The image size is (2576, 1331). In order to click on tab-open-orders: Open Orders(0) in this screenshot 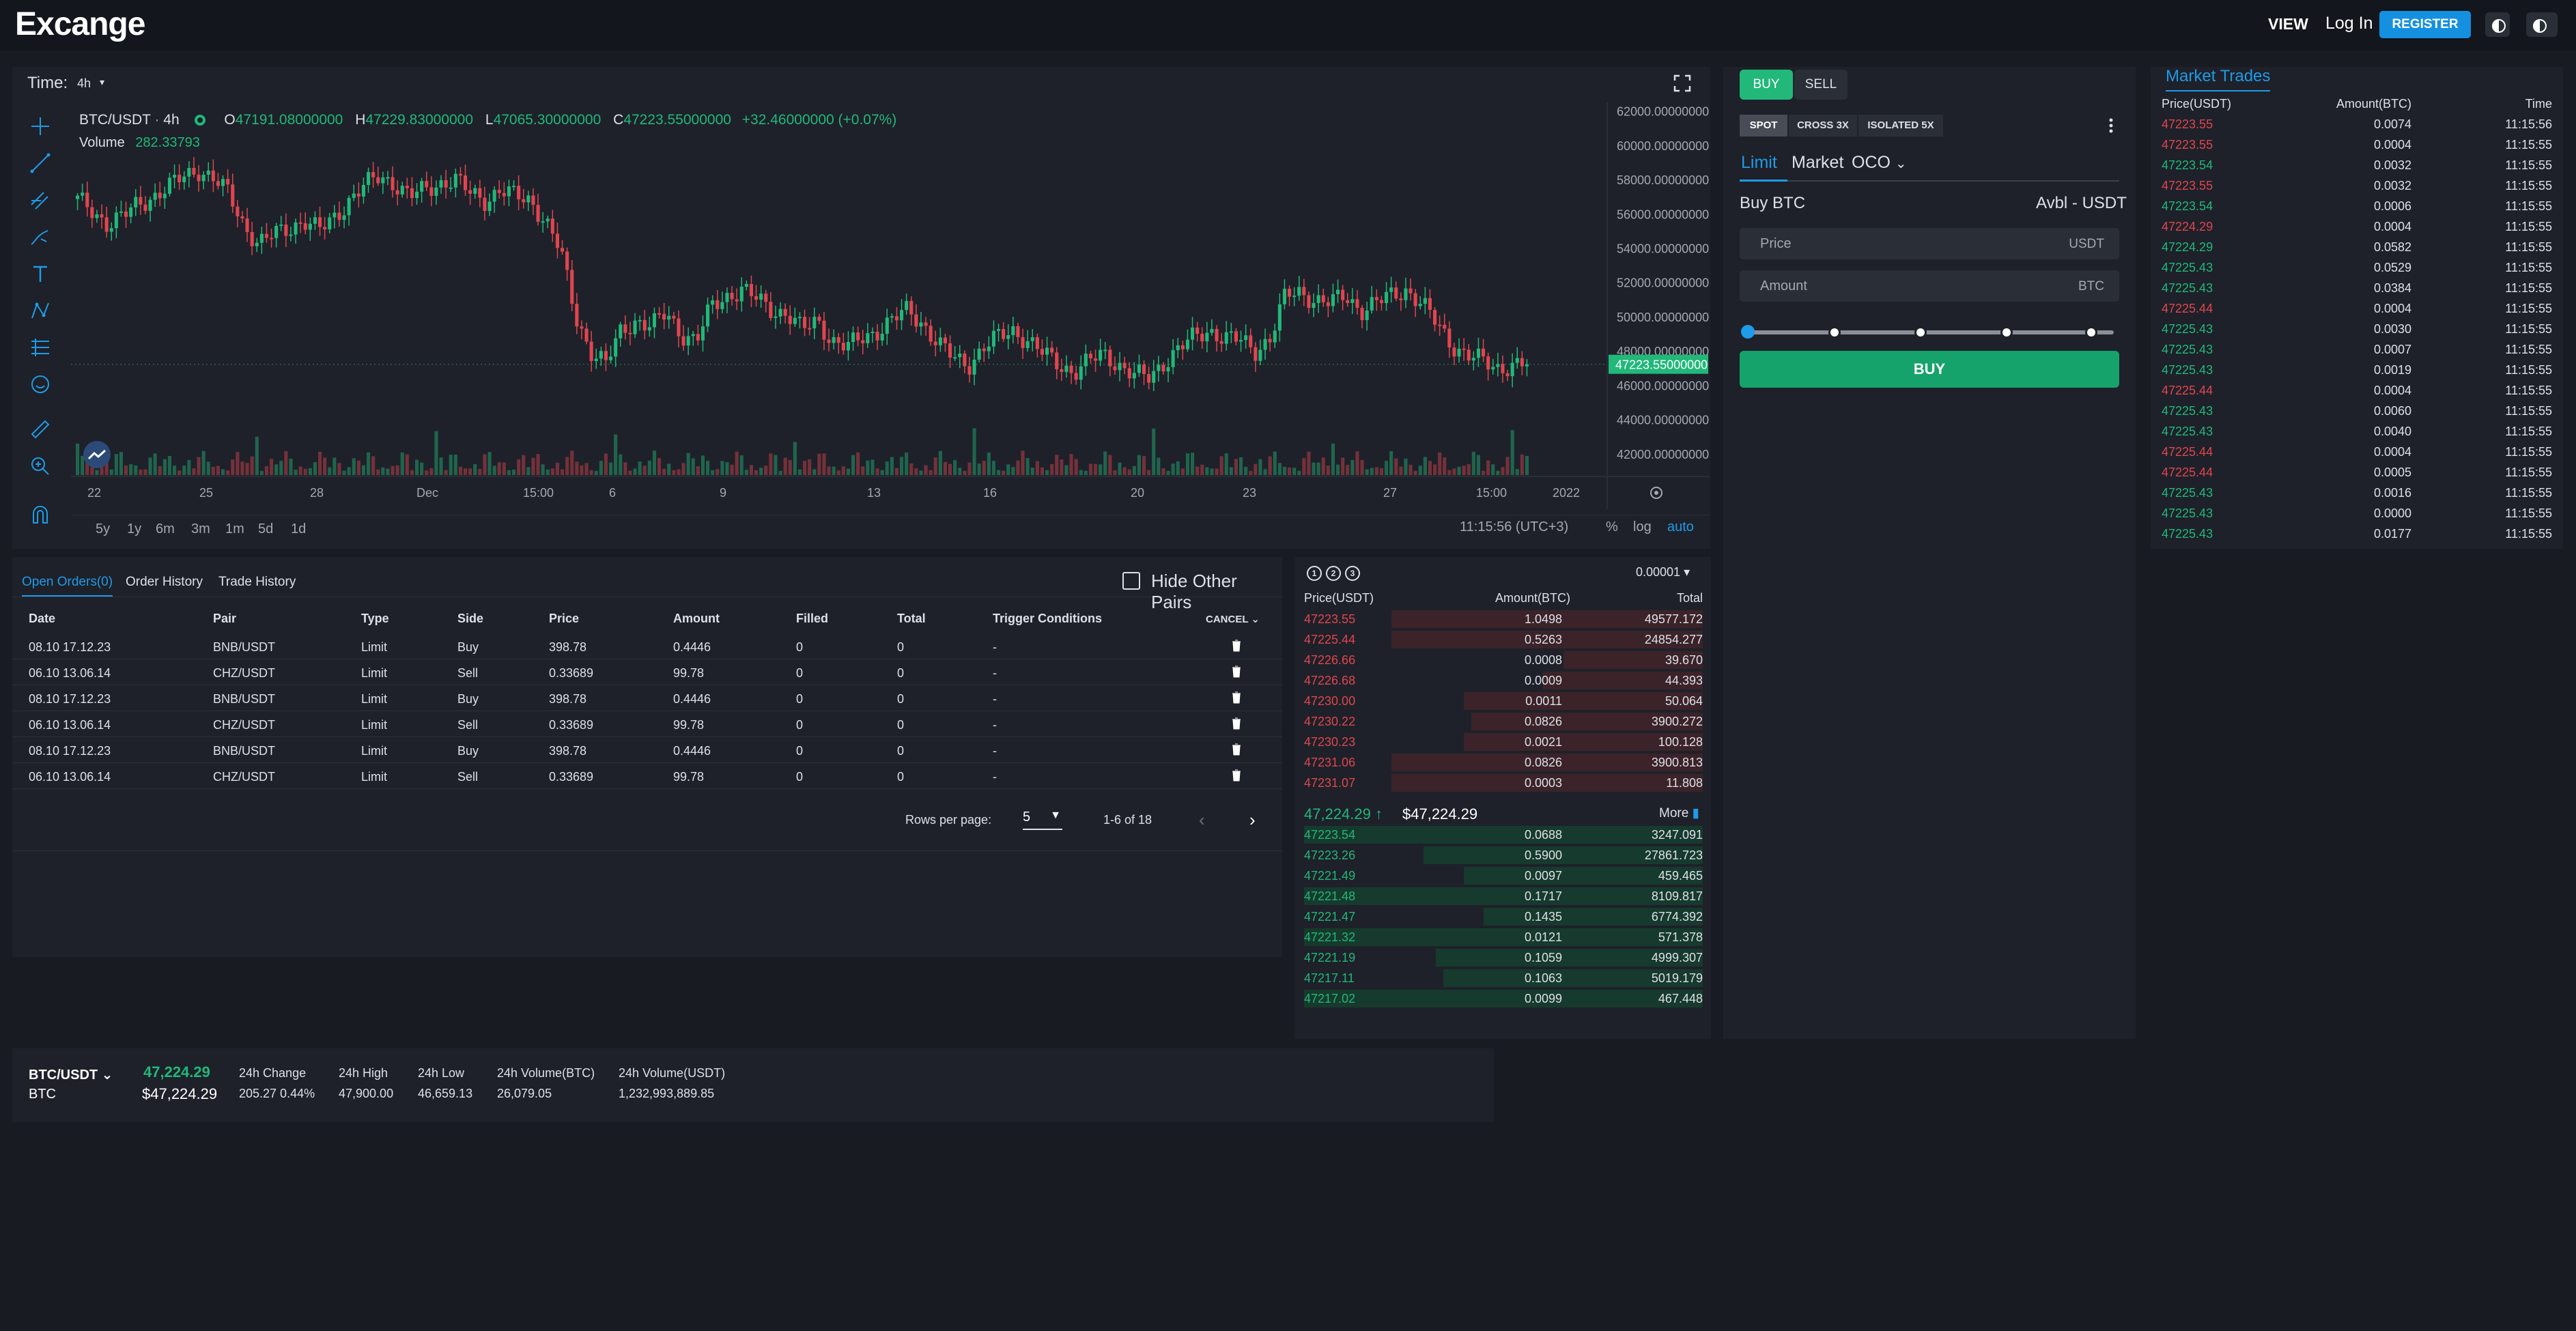, I will do `click(67, 586)`.